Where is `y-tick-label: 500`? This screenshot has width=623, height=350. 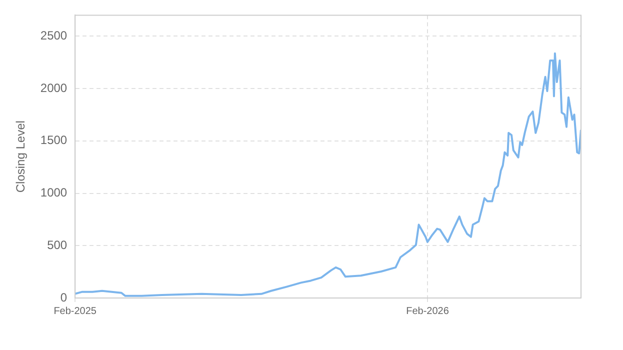
y-tick-label: 500 is located at coordinates (57, 245).